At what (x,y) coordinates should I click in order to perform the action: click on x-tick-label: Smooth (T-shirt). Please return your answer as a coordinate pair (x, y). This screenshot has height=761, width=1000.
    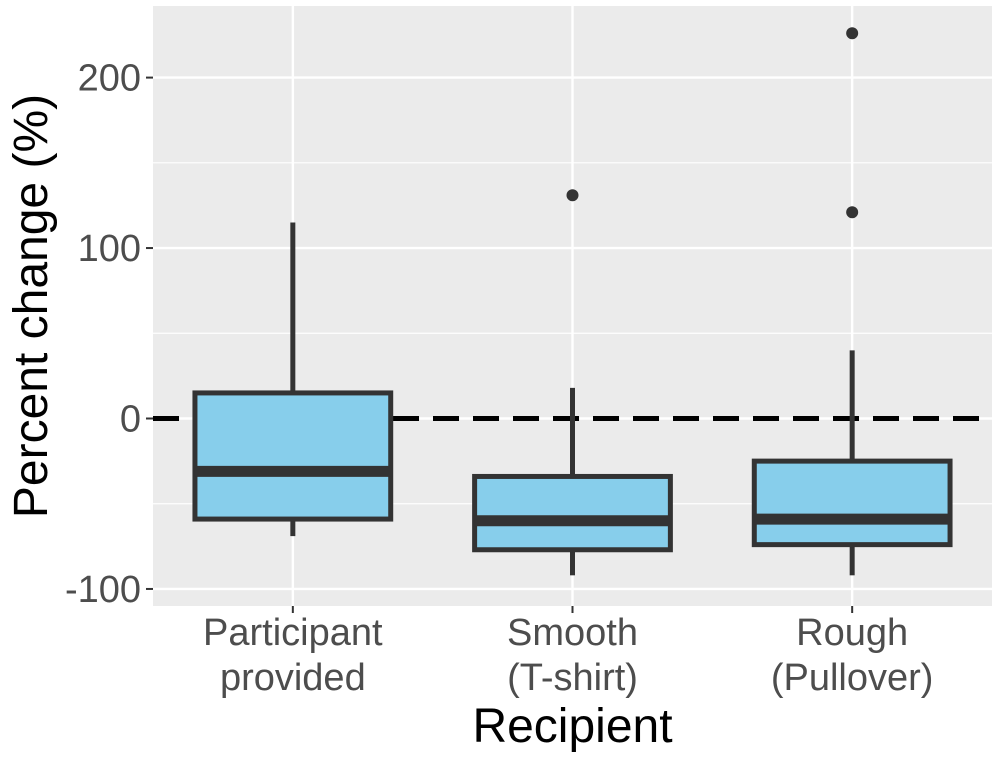
    Looking at the image, I should click on (572, 655).